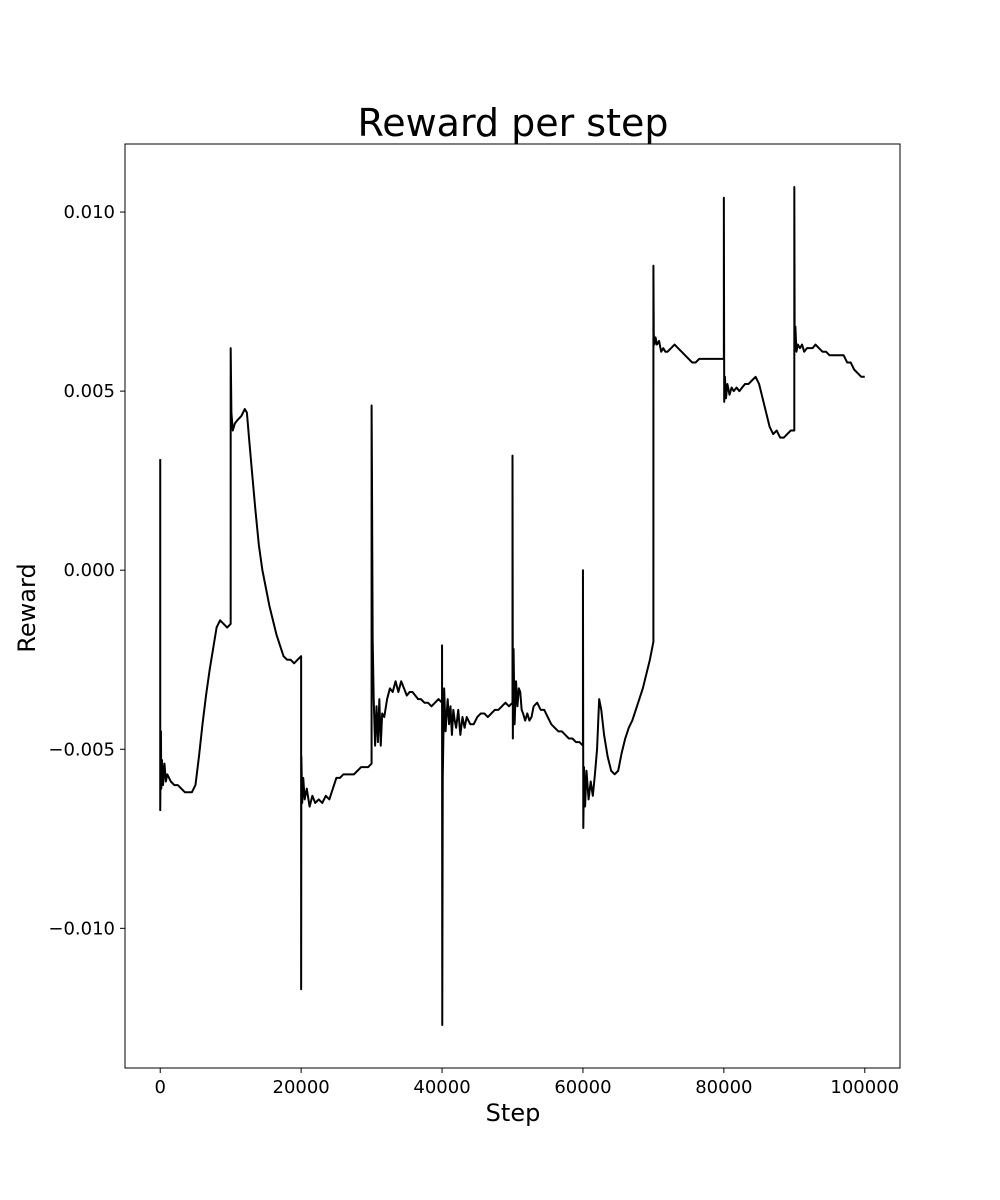 This screenshot has height=1200, width=1000. Describe the element at coordinates (81, 749) in the screenshot. I see `y-tick-label: −0.005` at that location.